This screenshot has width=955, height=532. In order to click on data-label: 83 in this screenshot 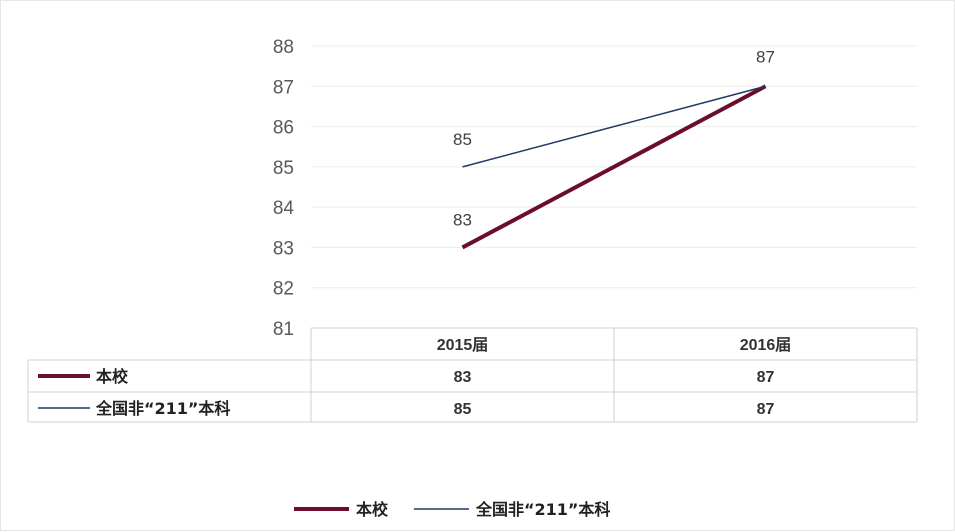, I will do `click(462, 219)`.